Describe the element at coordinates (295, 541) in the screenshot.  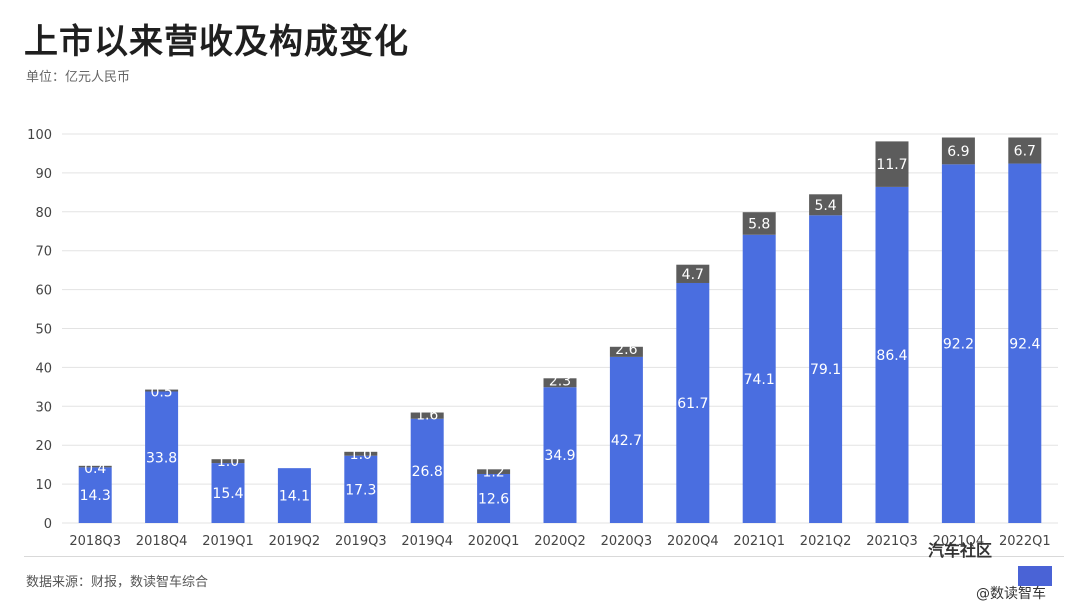
I see `x-tick-label: 2019Q2` at that location.